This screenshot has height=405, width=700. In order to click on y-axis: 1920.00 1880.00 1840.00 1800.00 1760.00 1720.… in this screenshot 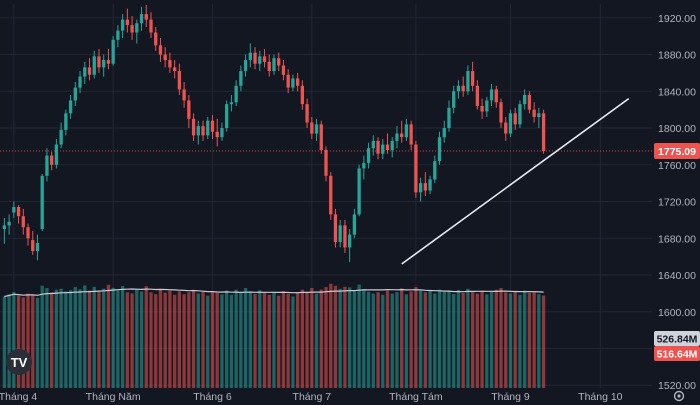, I will do `click(677, 202)`.